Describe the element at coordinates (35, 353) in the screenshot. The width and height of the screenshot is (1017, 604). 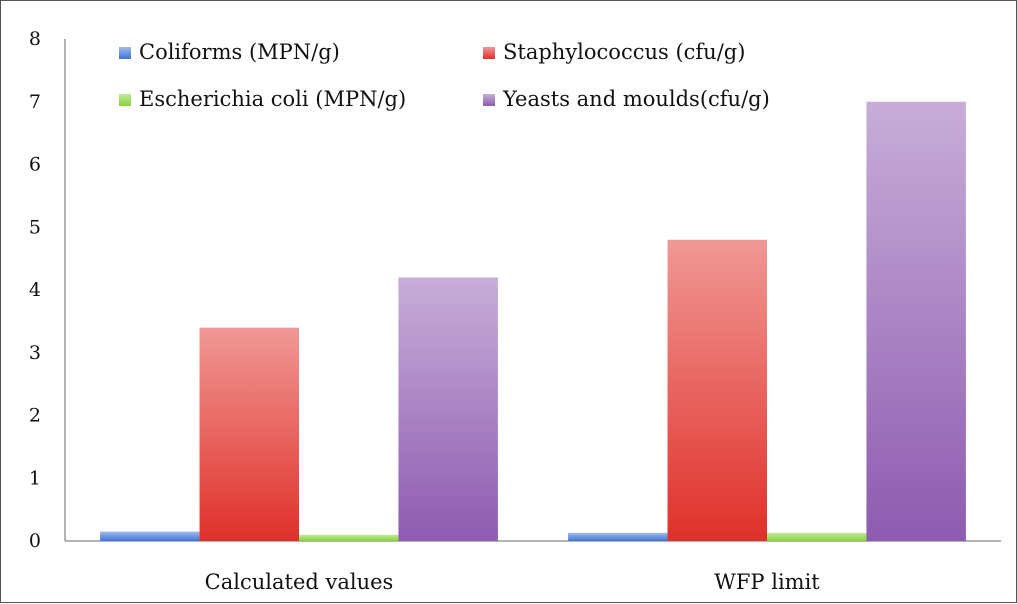
I see `y-tick-label: 3` at that location.